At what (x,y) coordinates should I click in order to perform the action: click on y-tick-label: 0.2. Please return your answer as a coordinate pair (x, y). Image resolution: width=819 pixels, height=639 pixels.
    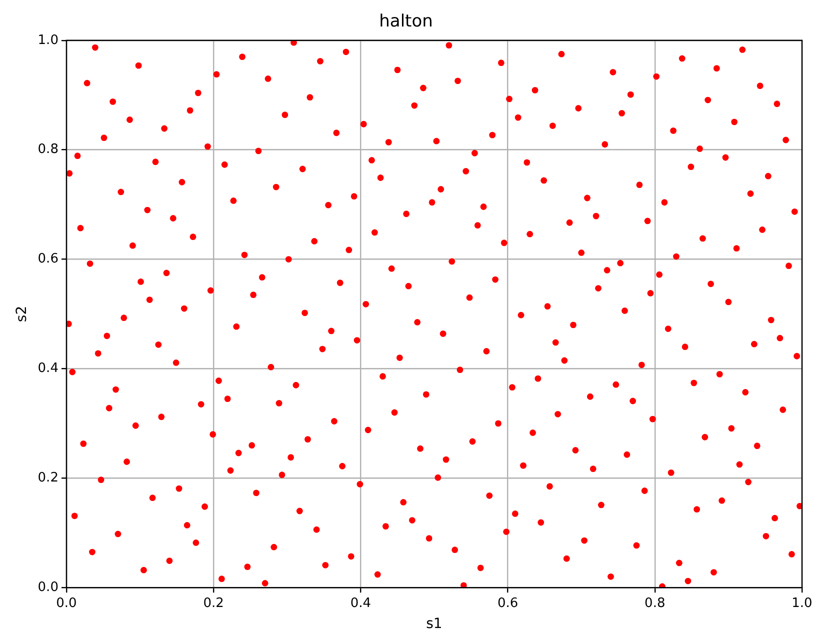
    Looking at the image, I should click on (48, 478).